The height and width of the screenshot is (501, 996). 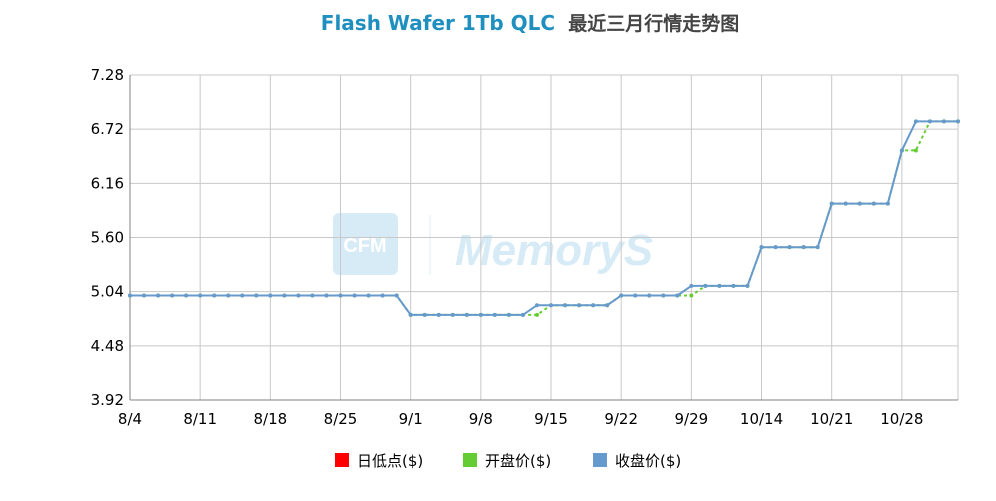 I want to click on x-tick-label: 9/22, so click(x=621, y=419).